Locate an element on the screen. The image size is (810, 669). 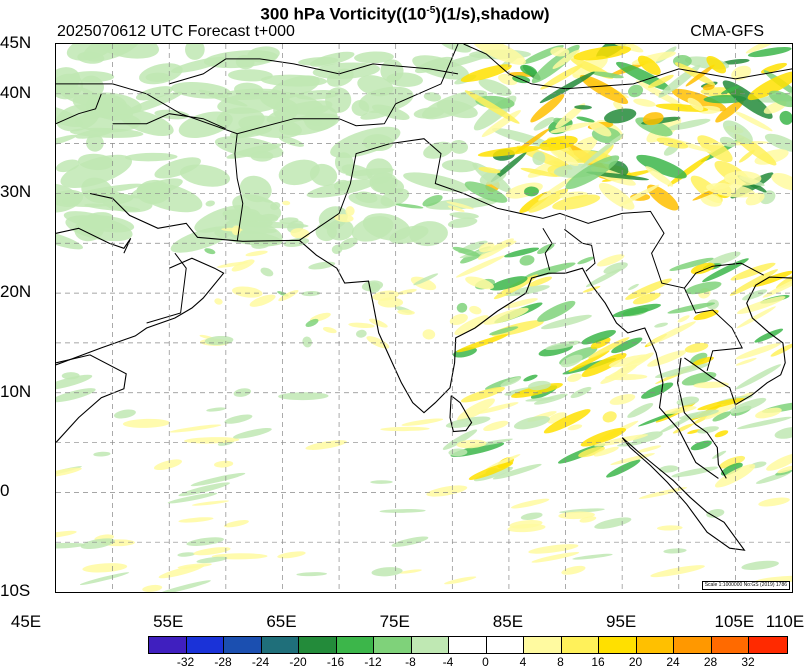
lat-label: 20N is located at coordinates (16, 292).